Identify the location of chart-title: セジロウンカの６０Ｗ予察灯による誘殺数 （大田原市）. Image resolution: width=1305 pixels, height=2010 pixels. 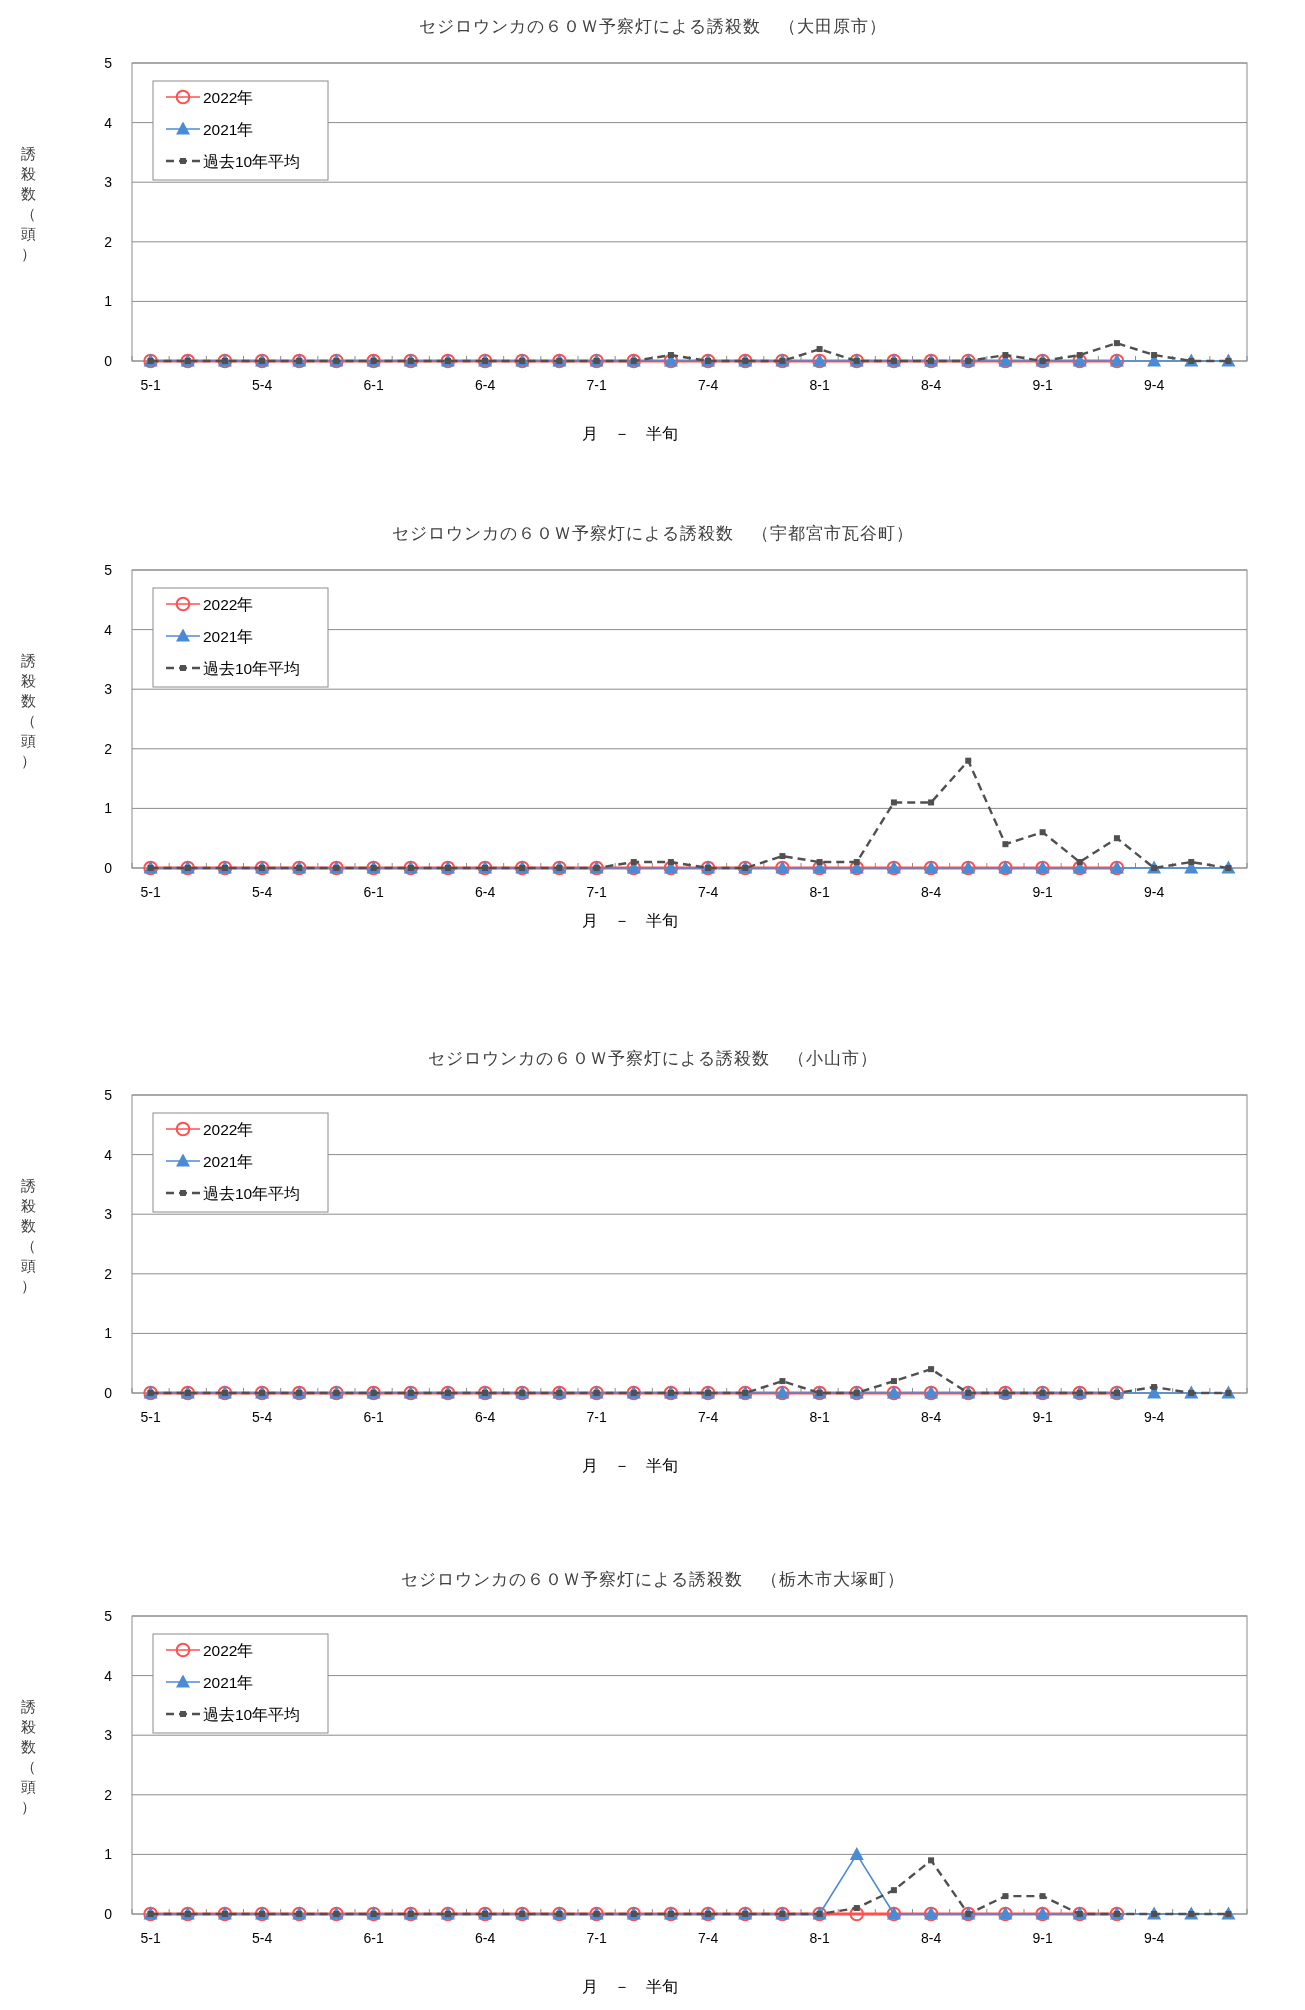
(652, 26).